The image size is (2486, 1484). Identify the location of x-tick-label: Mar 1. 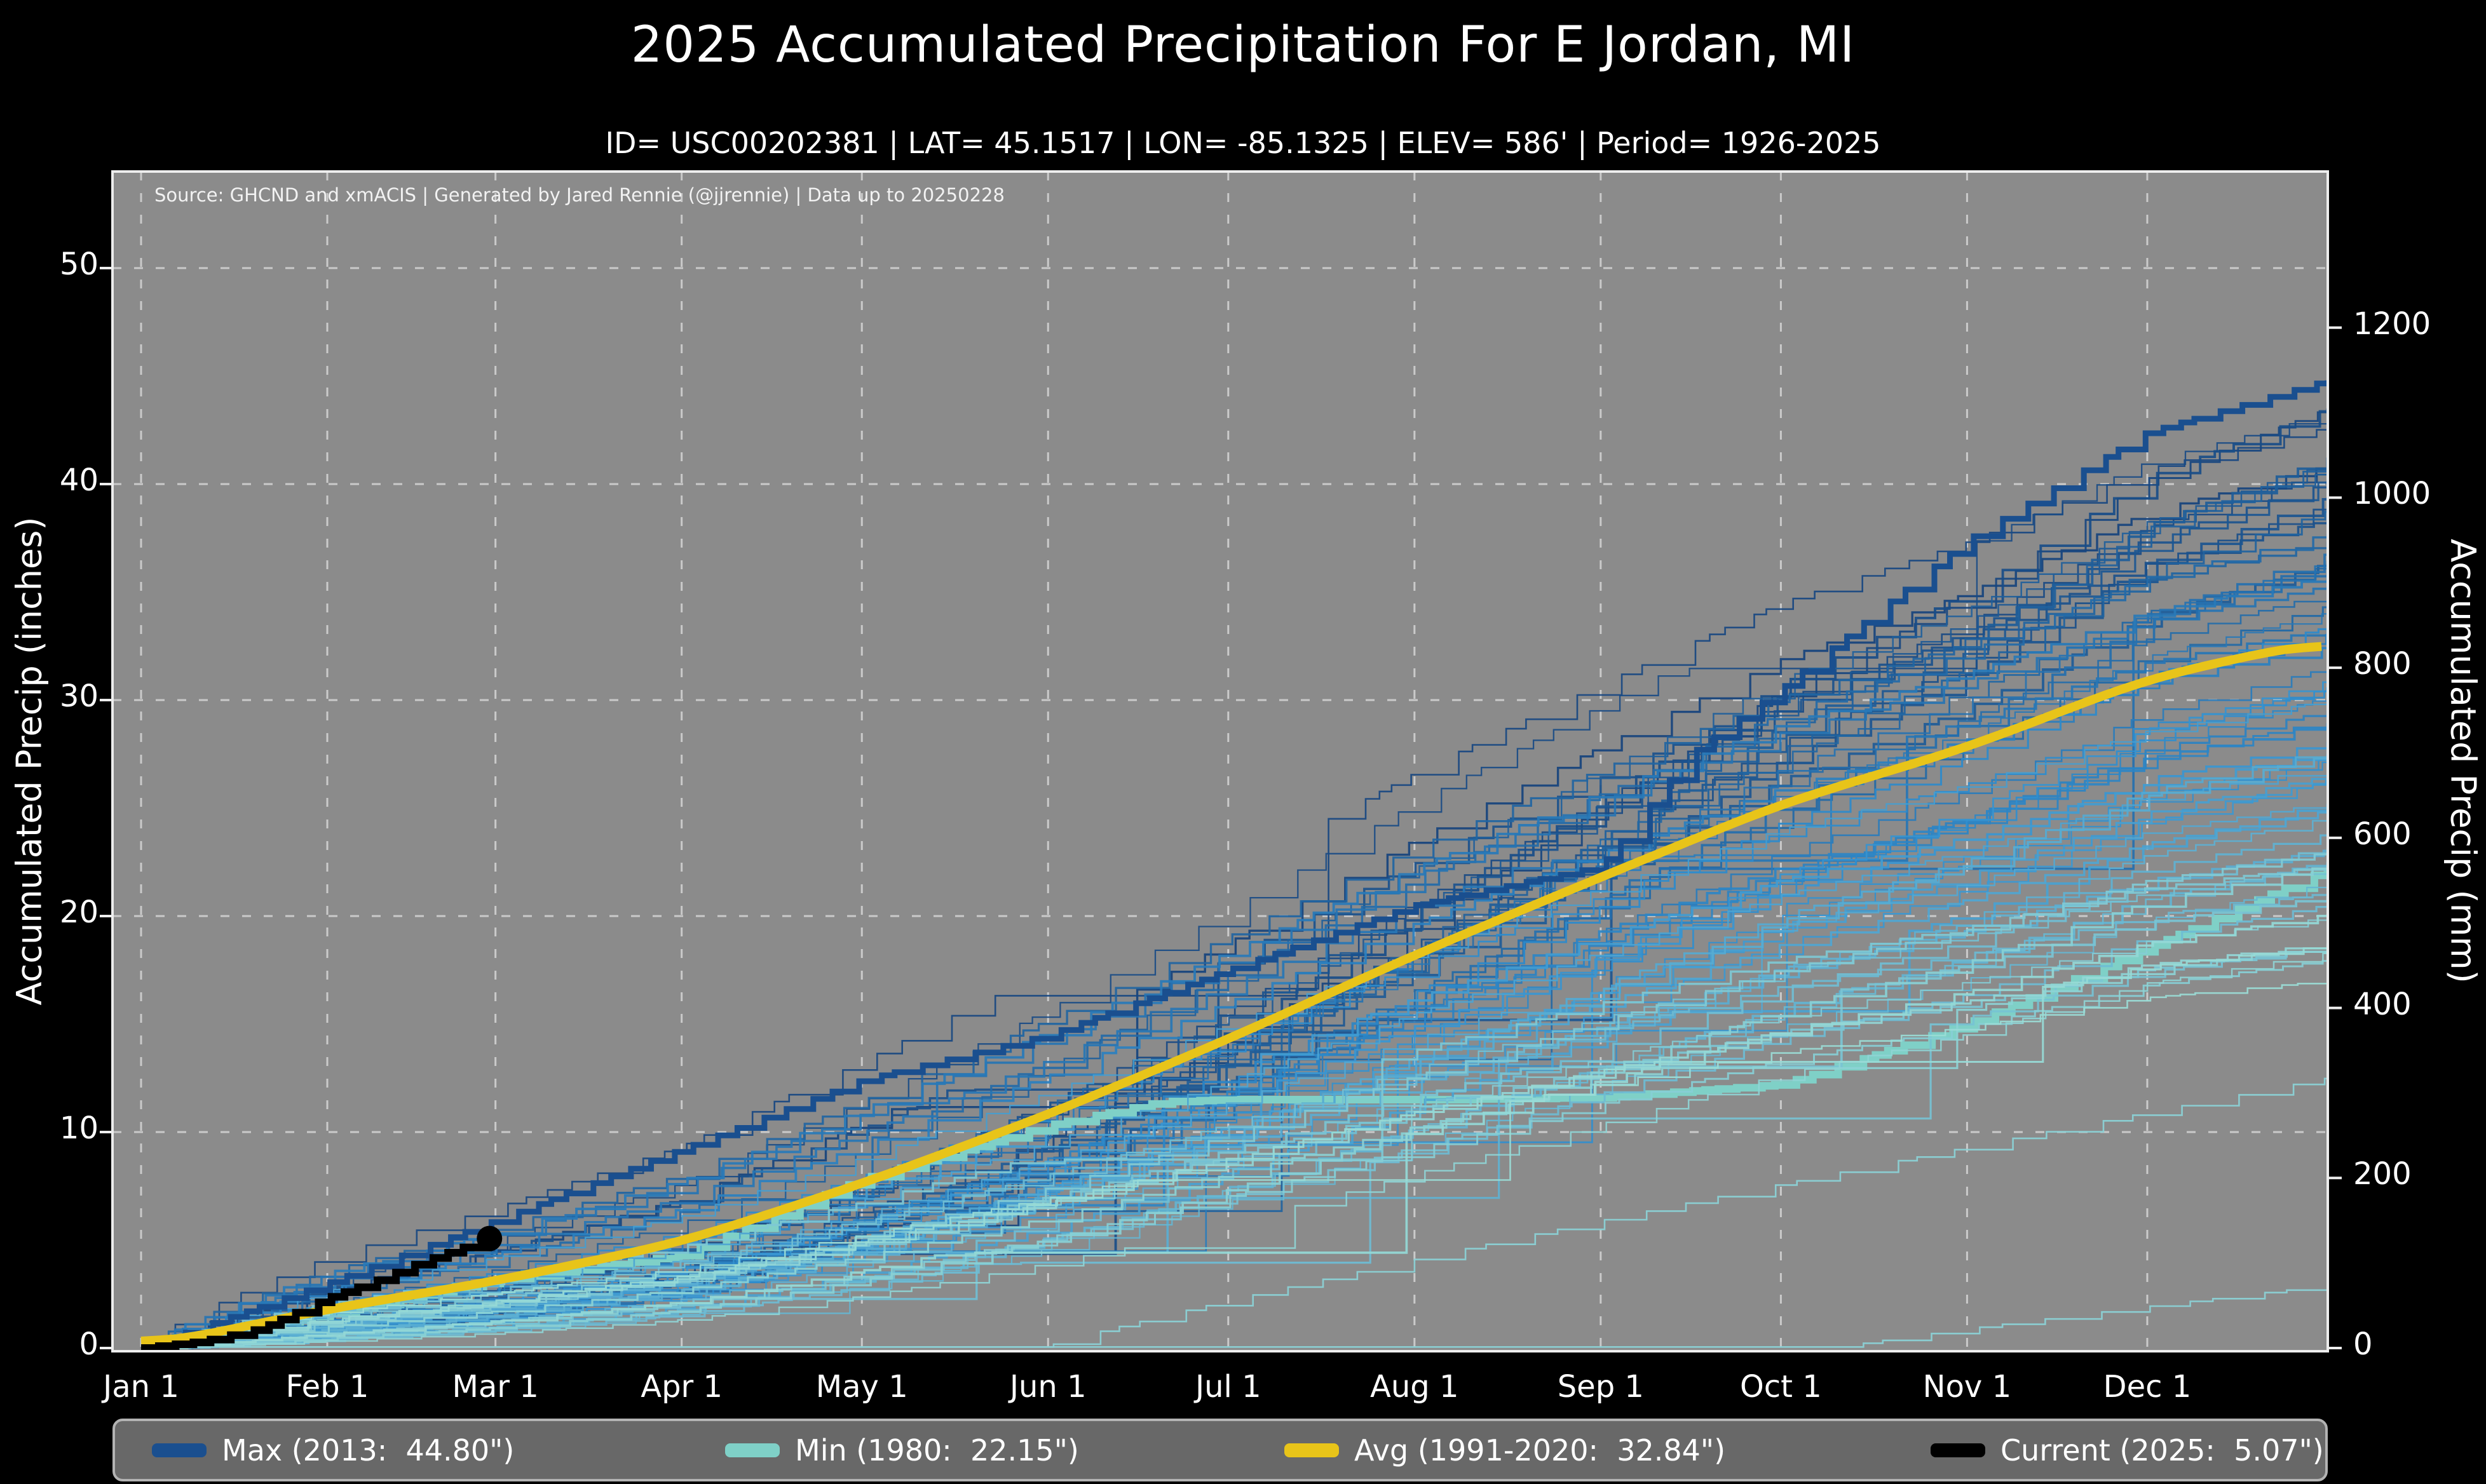
(495, 1387).